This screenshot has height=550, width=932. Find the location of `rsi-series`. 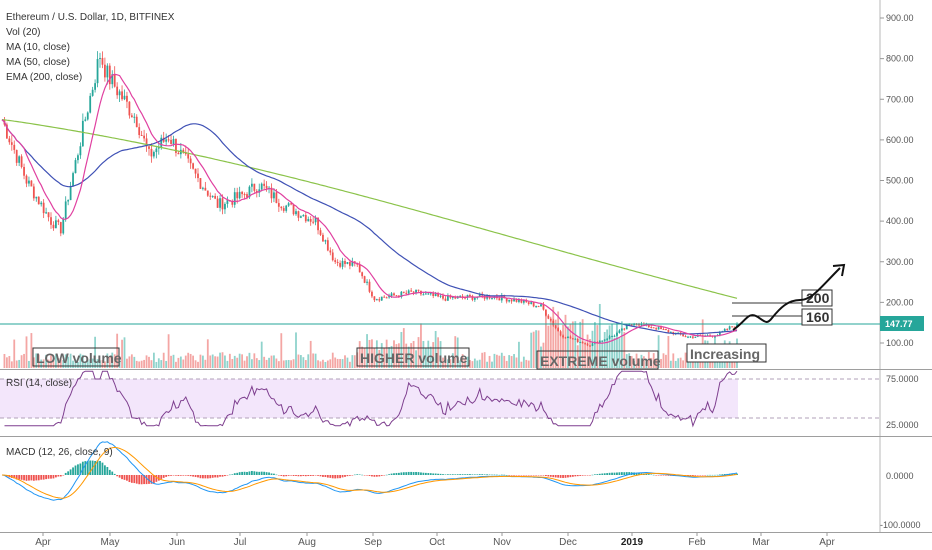

rsi-series is located at coordinates (371, 399).